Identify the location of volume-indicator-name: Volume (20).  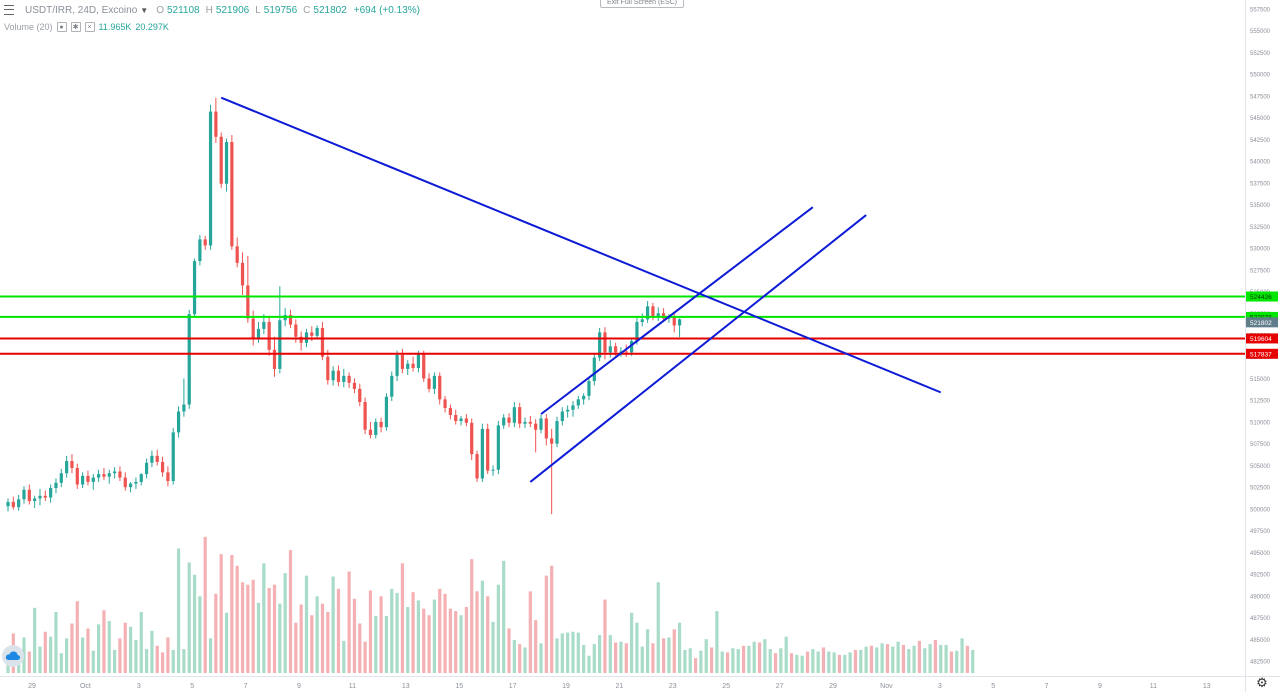
(28, 27).